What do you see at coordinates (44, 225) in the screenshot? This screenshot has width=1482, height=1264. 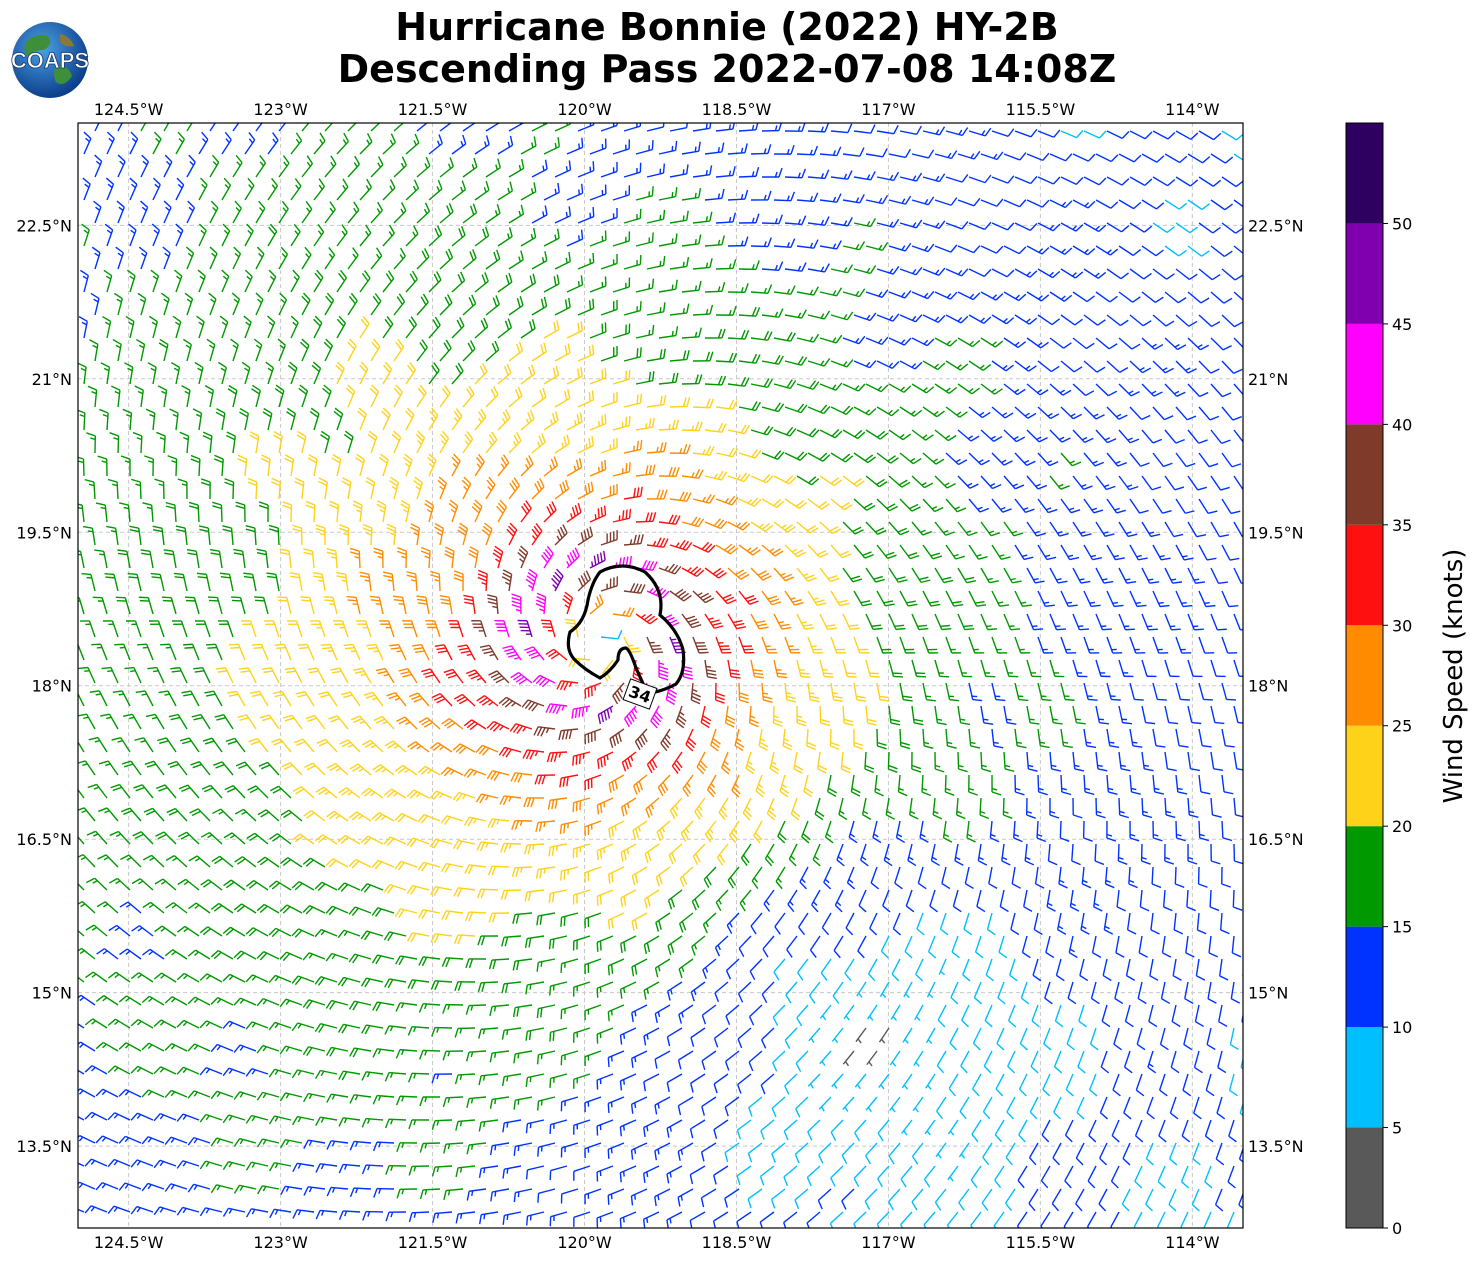 I see `lat-label-left: 22.5°N` at bounding box center [44, 225].